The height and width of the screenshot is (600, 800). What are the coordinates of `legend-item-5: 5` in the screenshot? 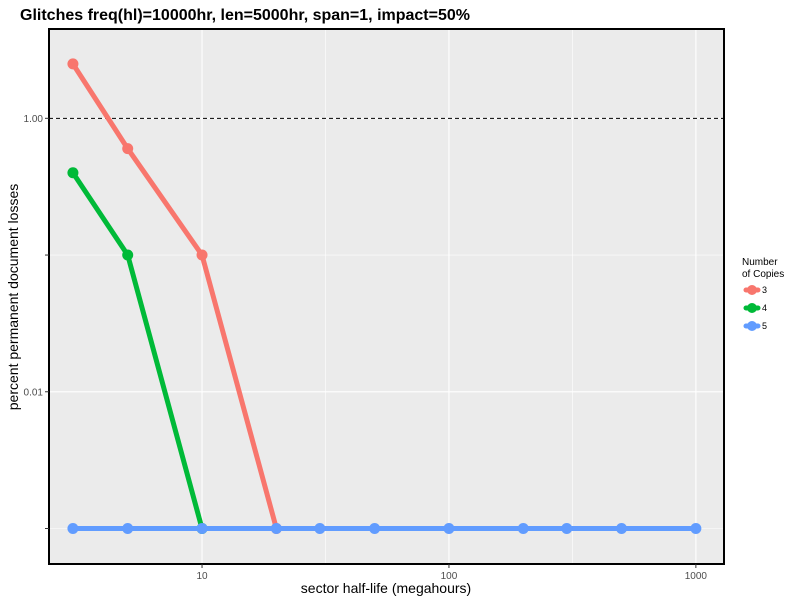 It's located at (755, 326).